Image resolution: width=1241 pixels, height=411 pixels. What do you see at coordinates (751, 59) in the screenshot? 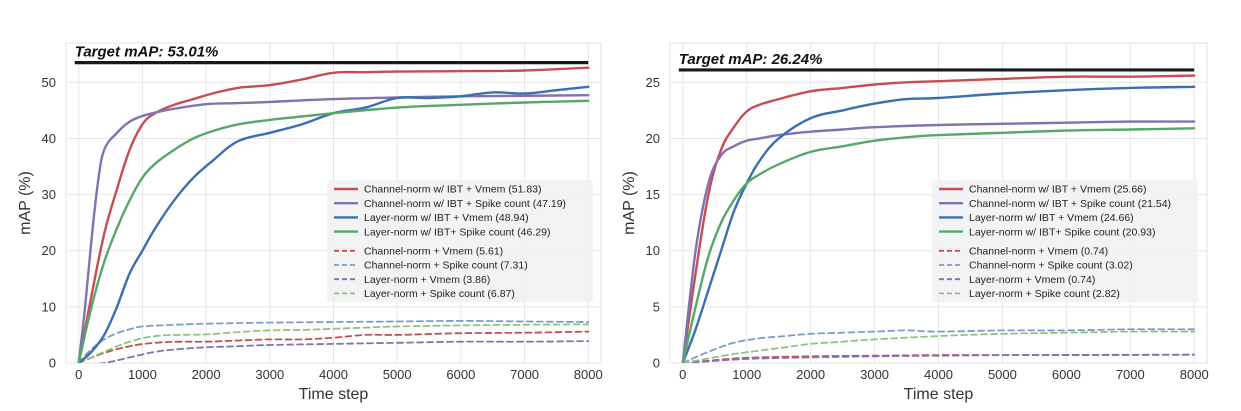
I see `target-label: Target mAP: 26.24%` at bounding box center [751, 59].